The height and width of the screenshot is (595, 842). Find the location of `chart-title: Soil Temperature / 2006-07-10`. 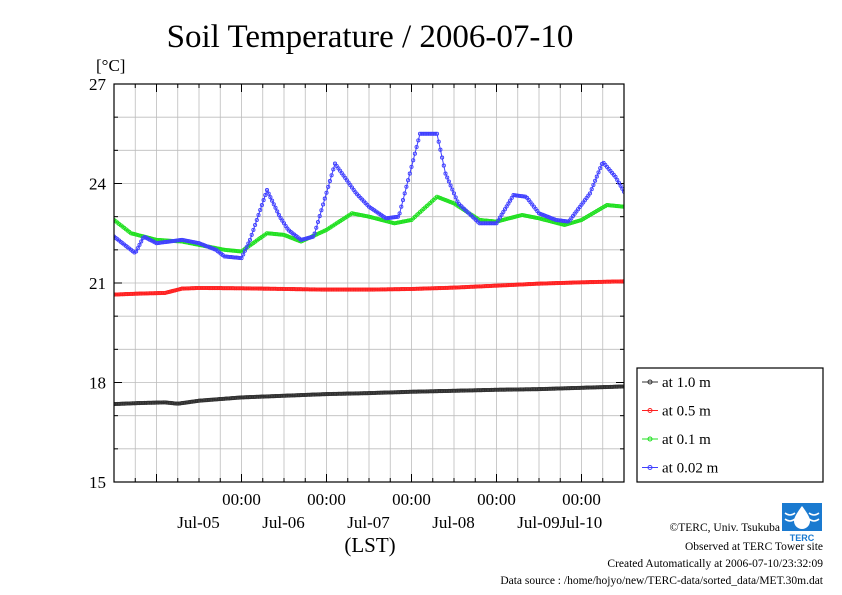

chart-title: Soil Temperature / 2006-07-10 is located at coordinates (370, 37).